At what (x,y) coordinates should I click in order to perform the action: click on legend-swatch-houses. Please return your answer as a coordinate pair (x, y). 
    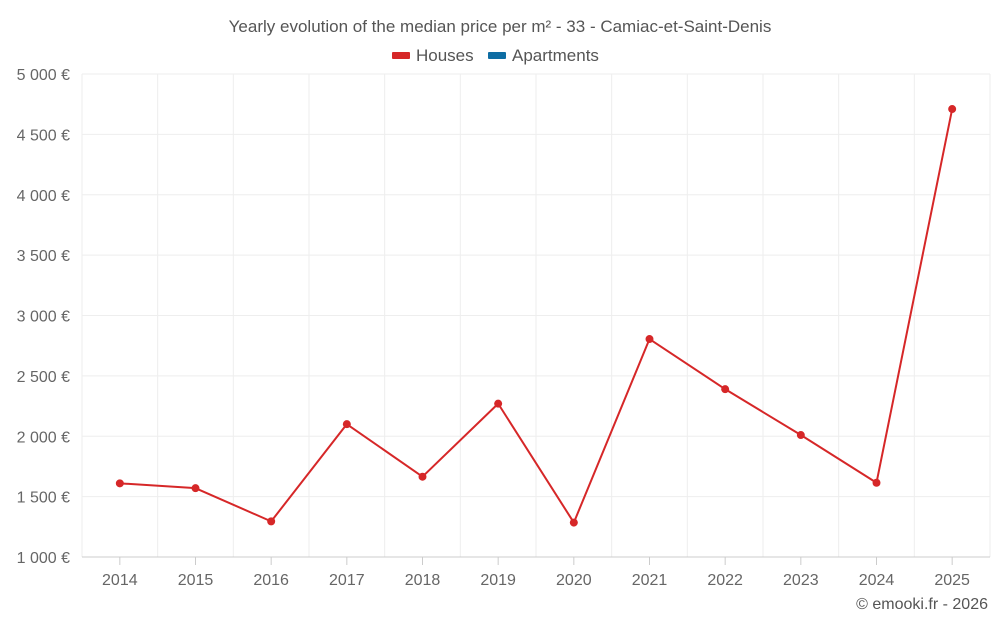
    Looking at the image, I should click on (401, 55).